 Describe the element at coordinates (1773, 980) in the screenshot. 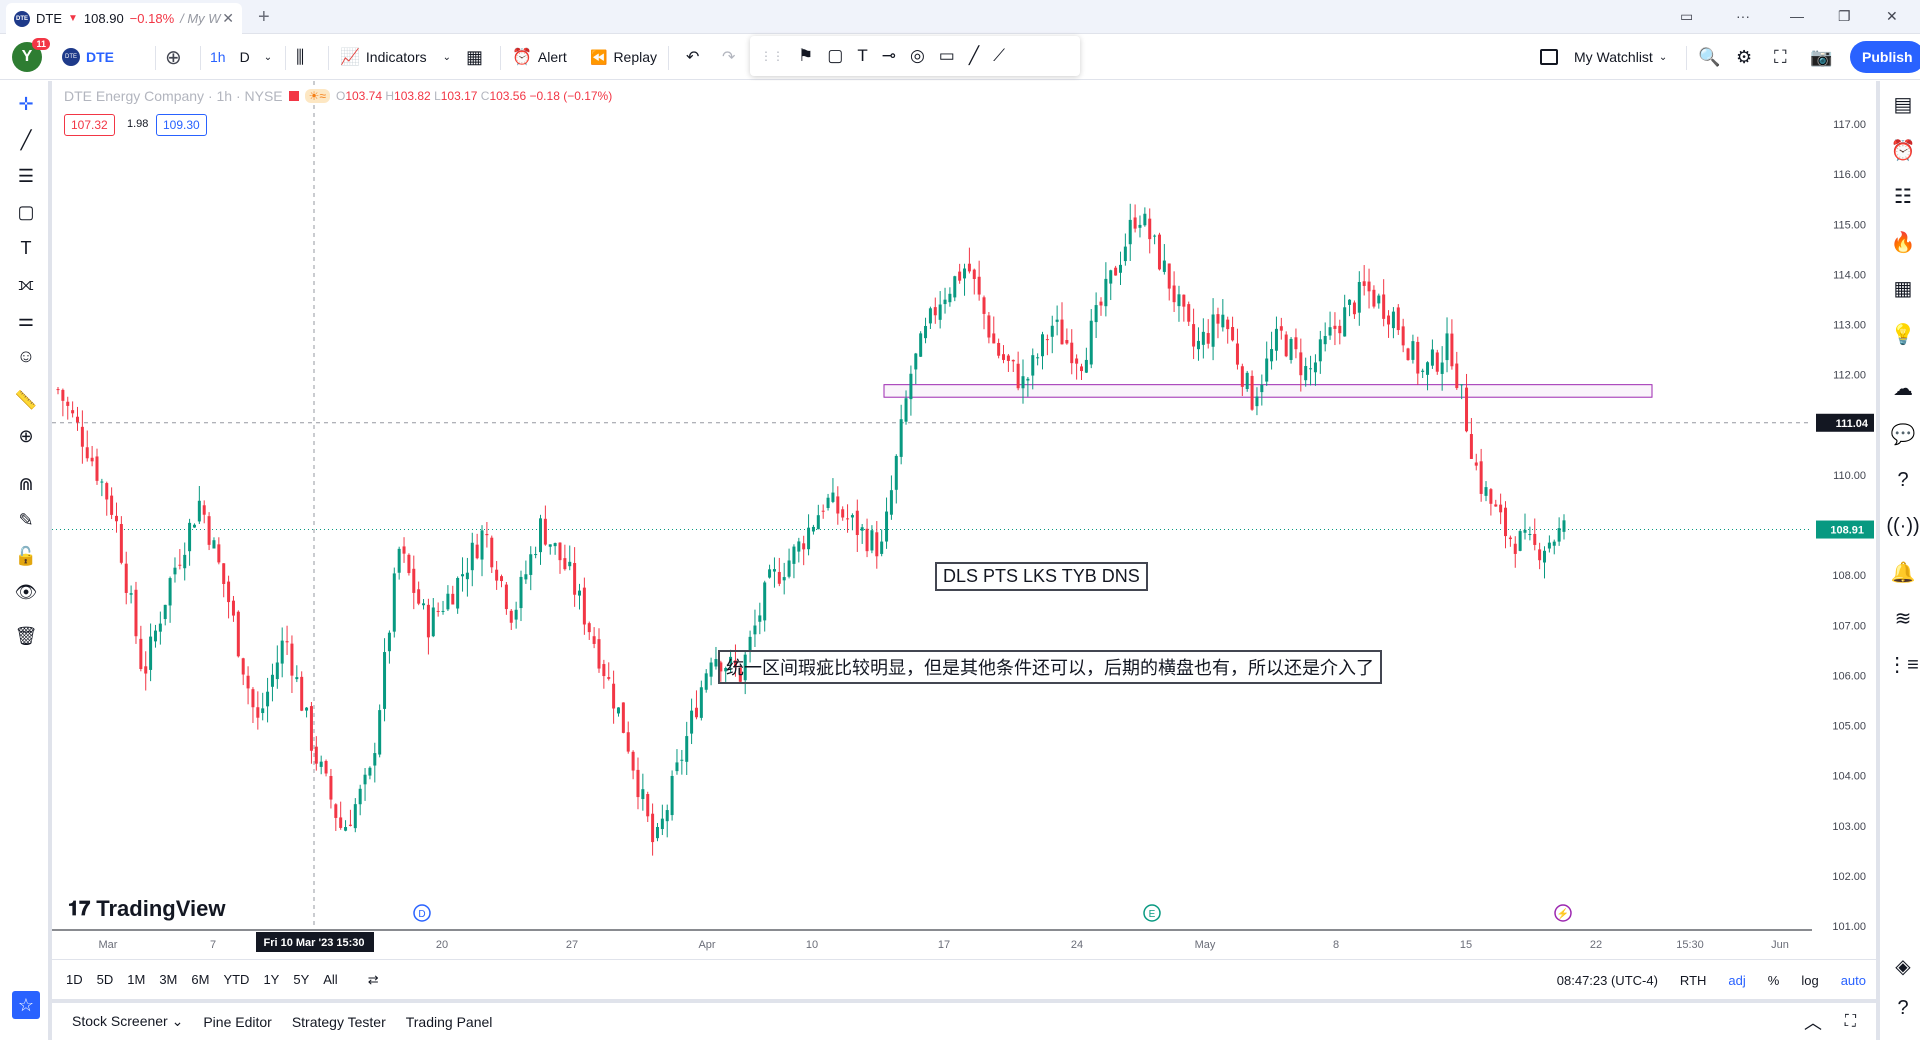

I see `percent-toggle: %` at that location.